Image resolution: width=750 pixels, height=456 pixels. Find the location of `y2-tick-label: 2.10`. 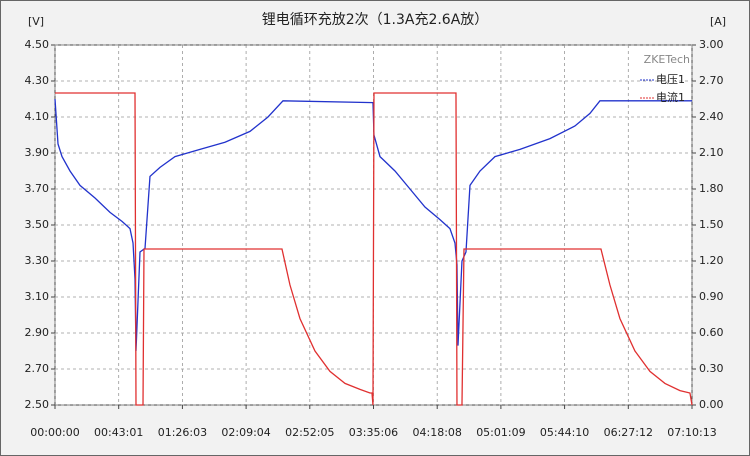

y2-tick-label: 2.10 is located at coordinates (711, 152).